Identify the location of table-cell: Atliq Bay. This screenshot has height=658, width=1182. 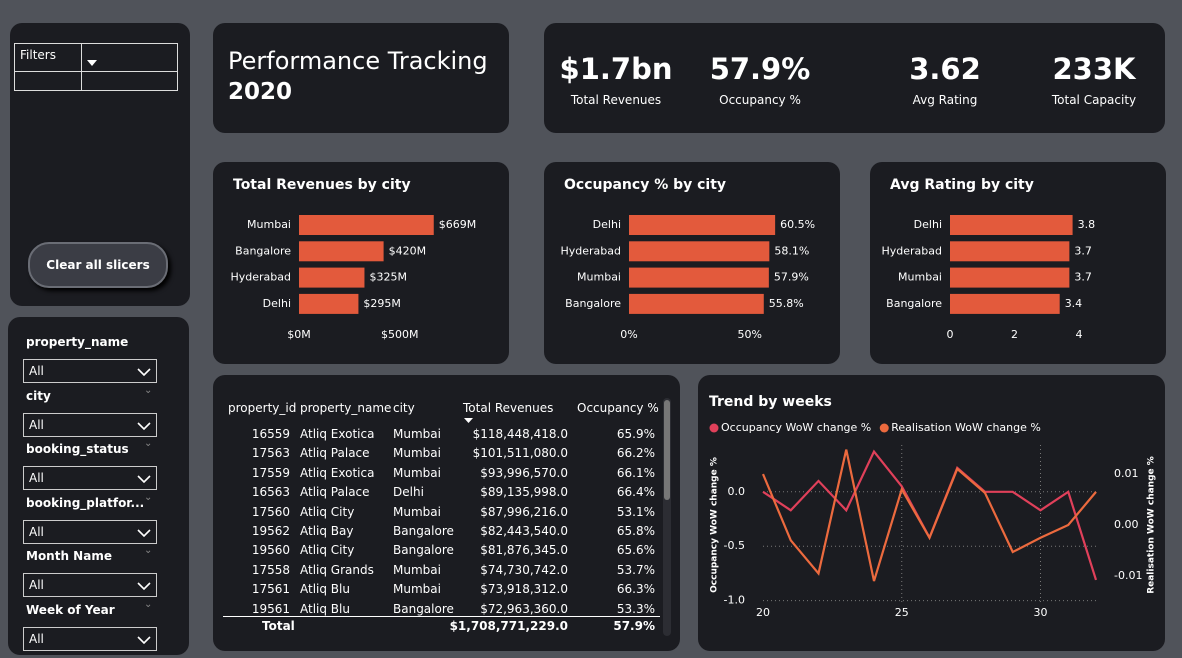
(327, 531).